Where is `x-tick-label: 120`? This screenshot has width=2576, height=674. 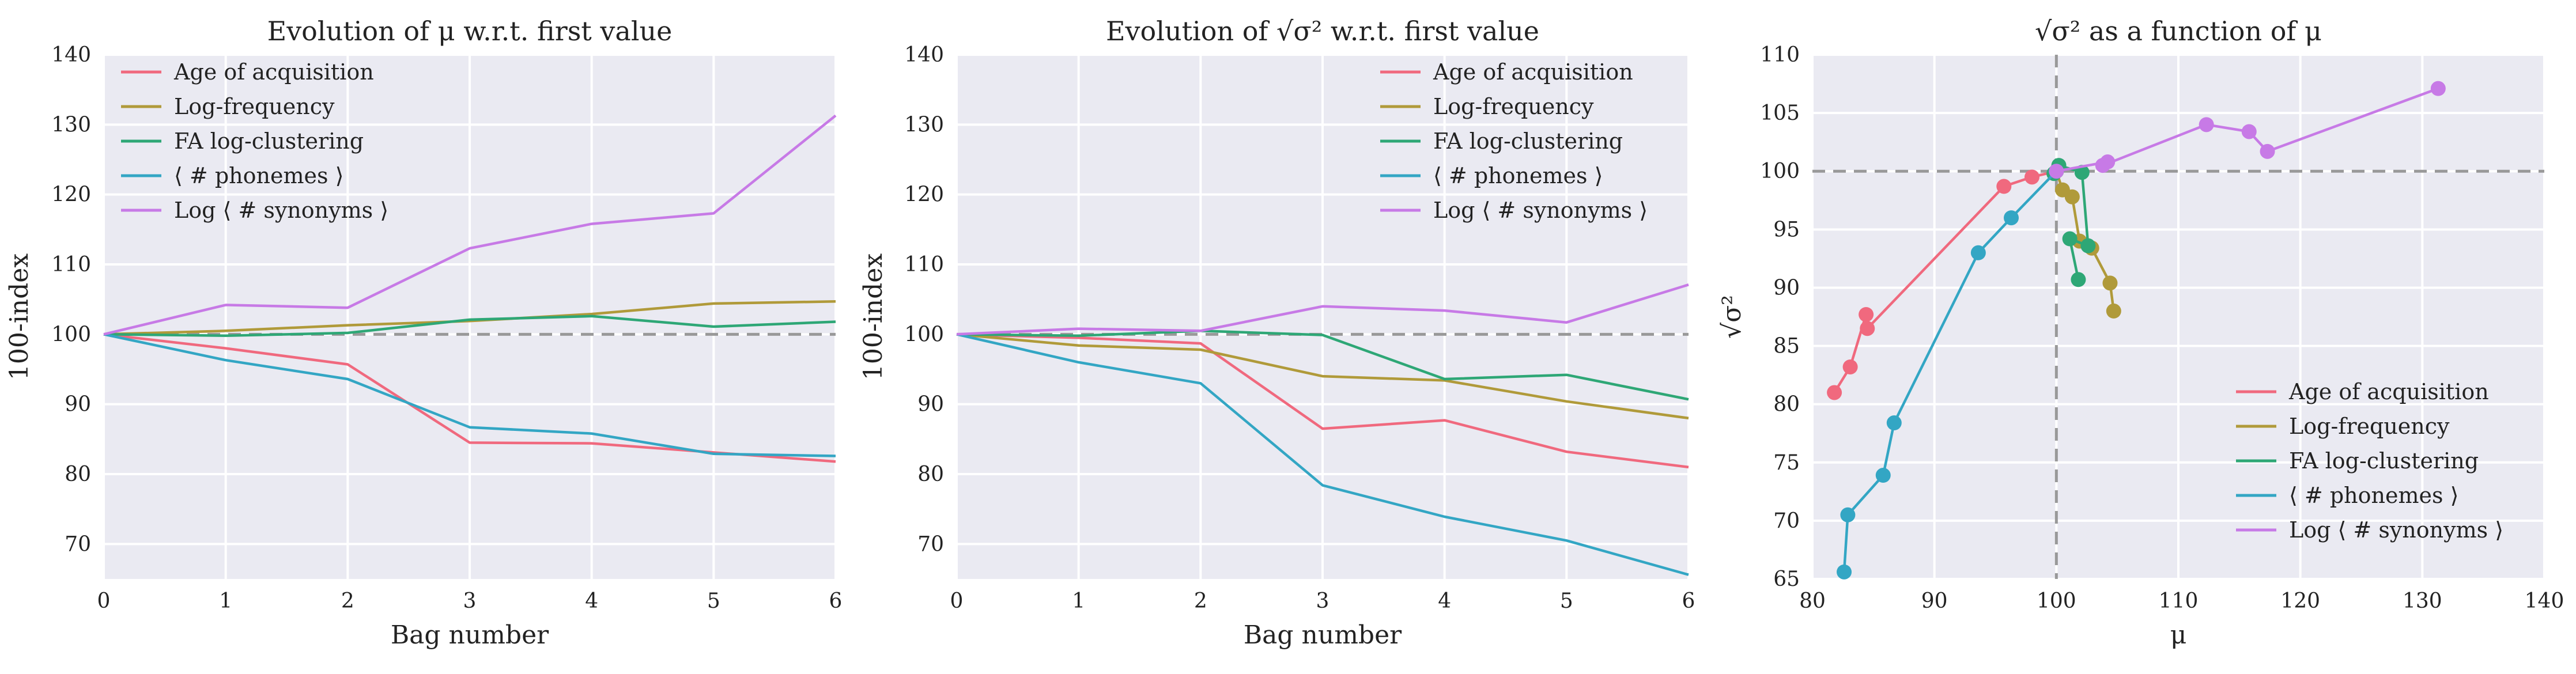 x-tick-label: 120 is located at coordinates (2300, 601).